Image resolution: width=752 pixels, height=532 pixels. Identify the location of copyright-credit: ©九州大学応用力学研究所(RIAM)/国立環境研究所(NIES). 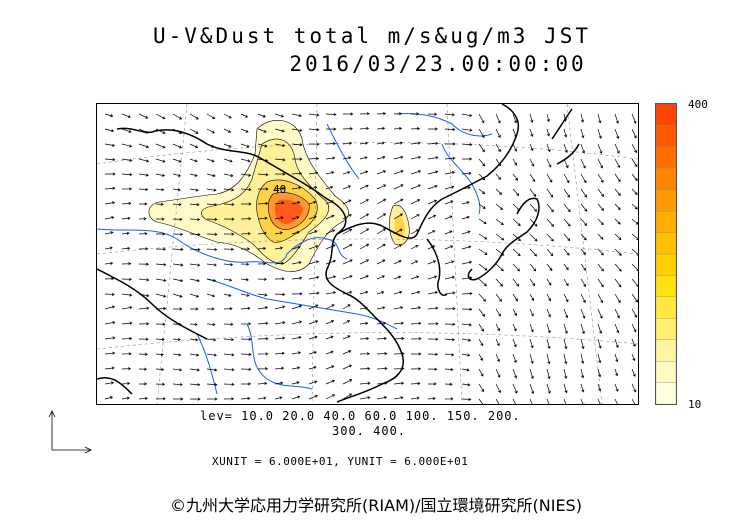
(376, 505).